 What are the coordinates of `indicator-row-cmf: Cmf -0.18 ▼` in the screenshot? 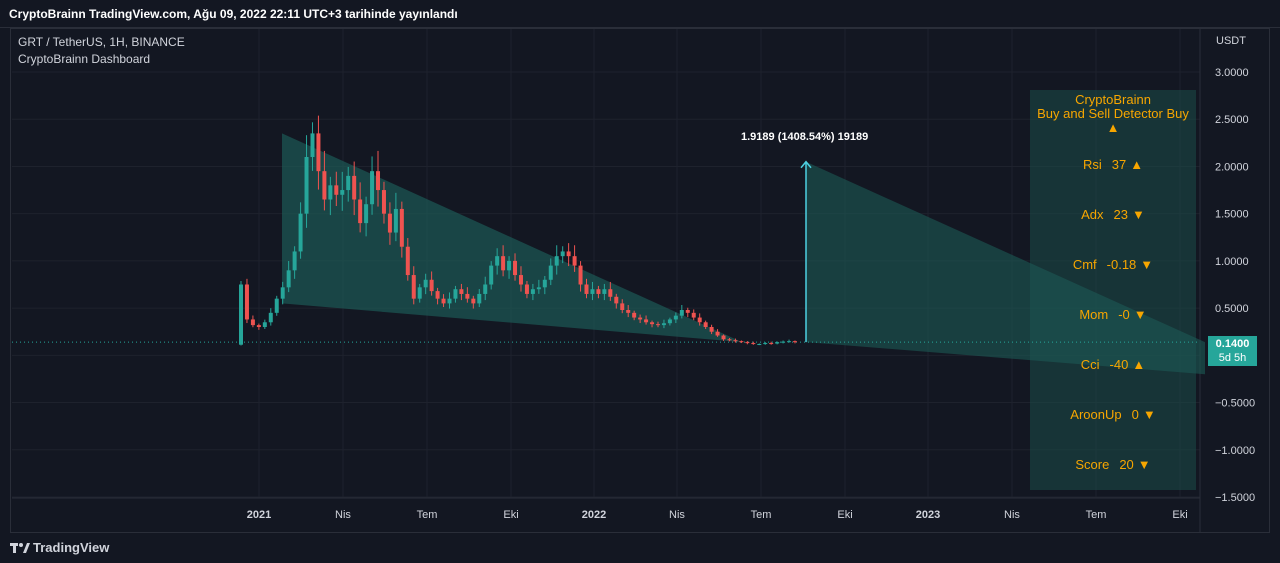 It's located at (1113, 264).